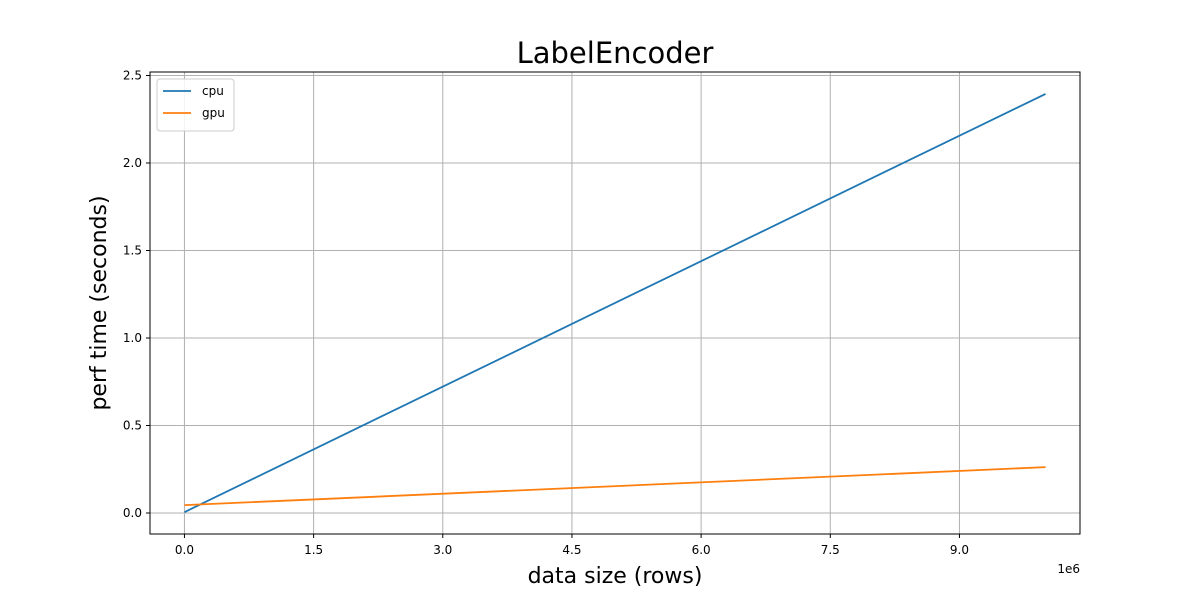 This screenshot has width=1200, height=604. I want to click on x-tick-label: 6.0, so click(701, 550).